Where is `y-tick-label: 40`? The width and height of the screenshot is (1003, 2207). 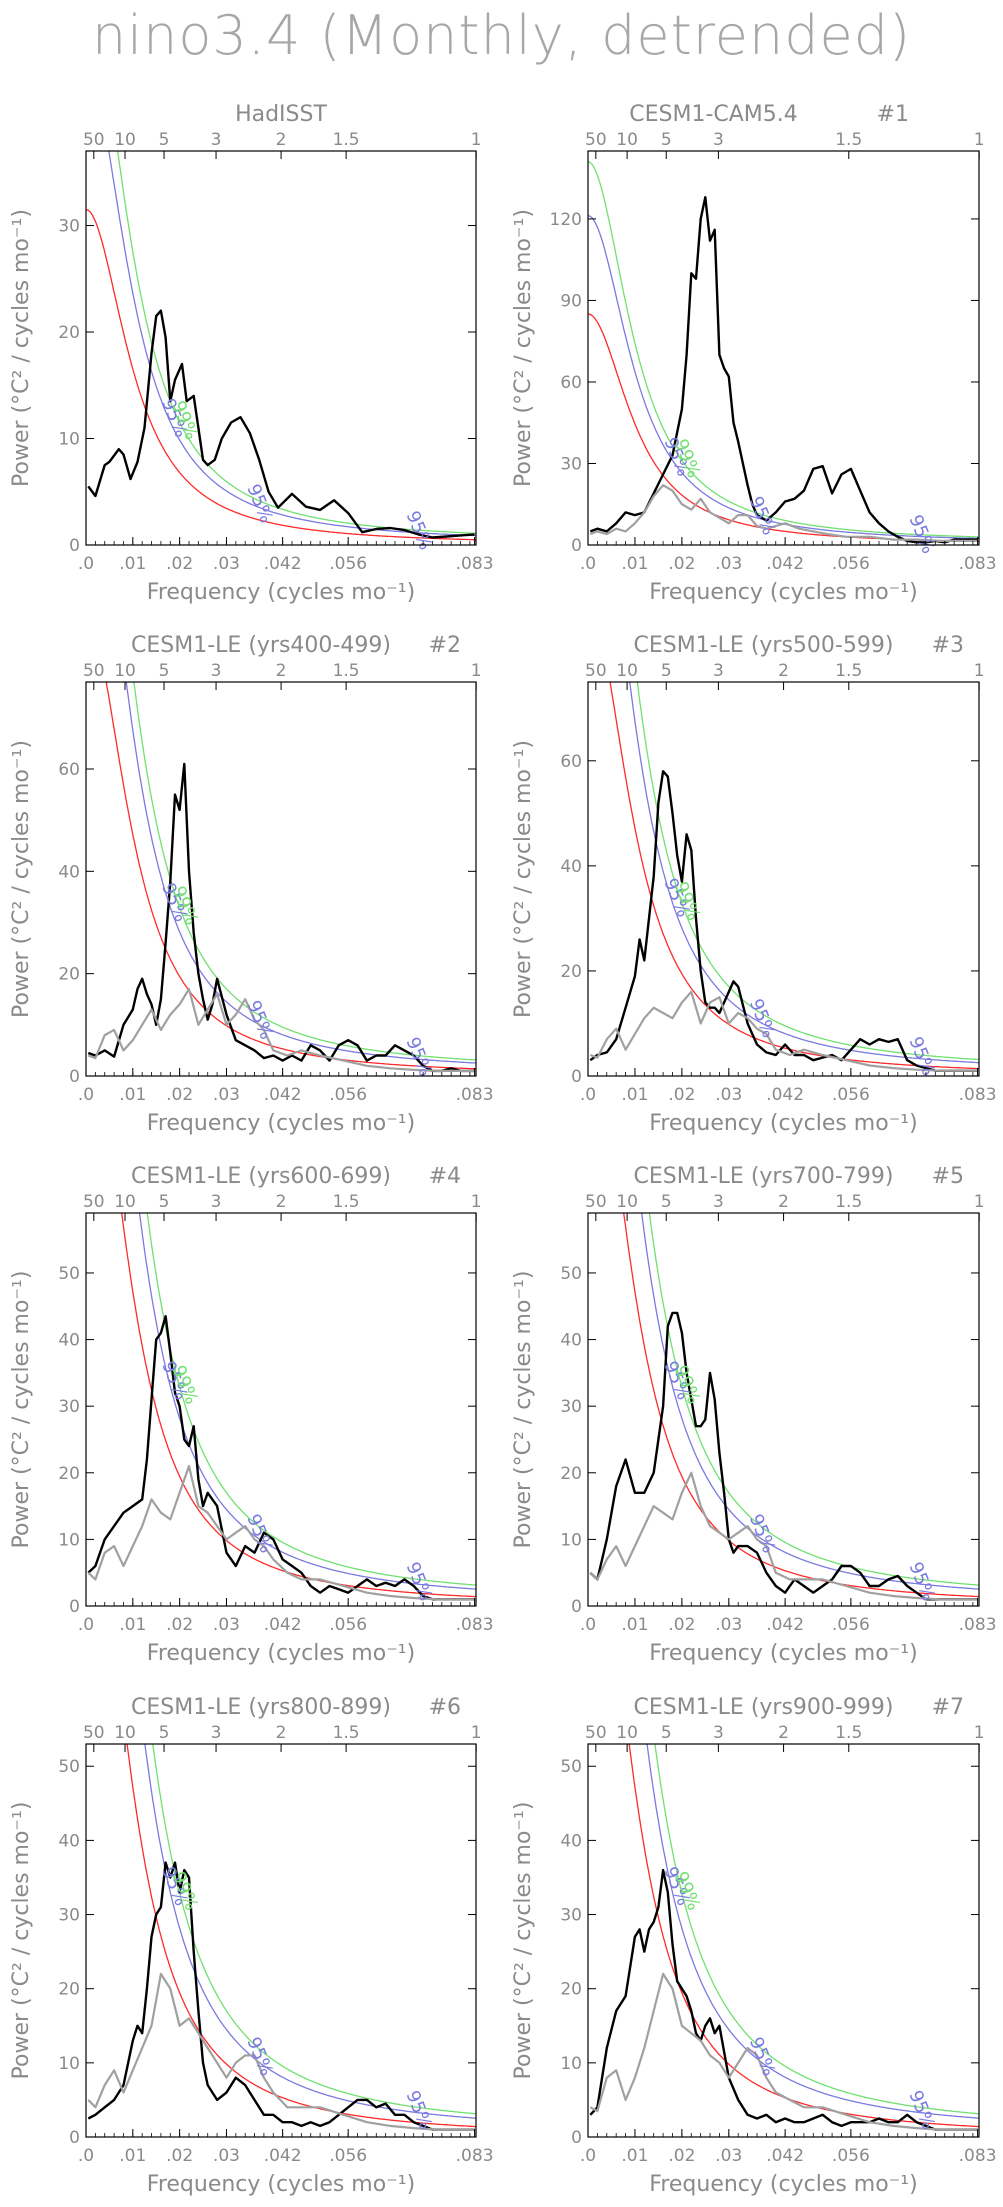
y-tick-label: 40 is located at coordinates (571, 867).